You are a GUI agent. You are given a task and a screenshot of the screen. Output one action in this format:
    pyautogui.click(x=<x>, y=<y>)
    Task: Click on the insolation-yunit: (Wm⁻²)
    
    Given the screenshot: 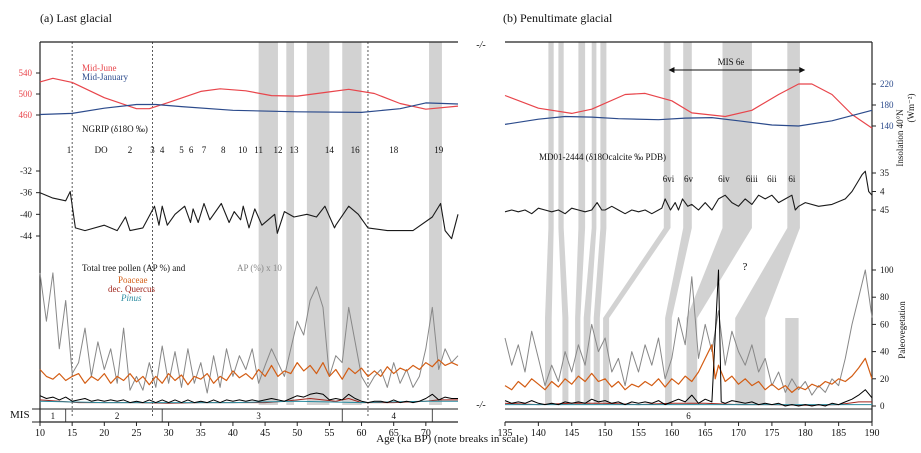 What is the action you would take?
    pyautogui.click(x=911, y=108)
    